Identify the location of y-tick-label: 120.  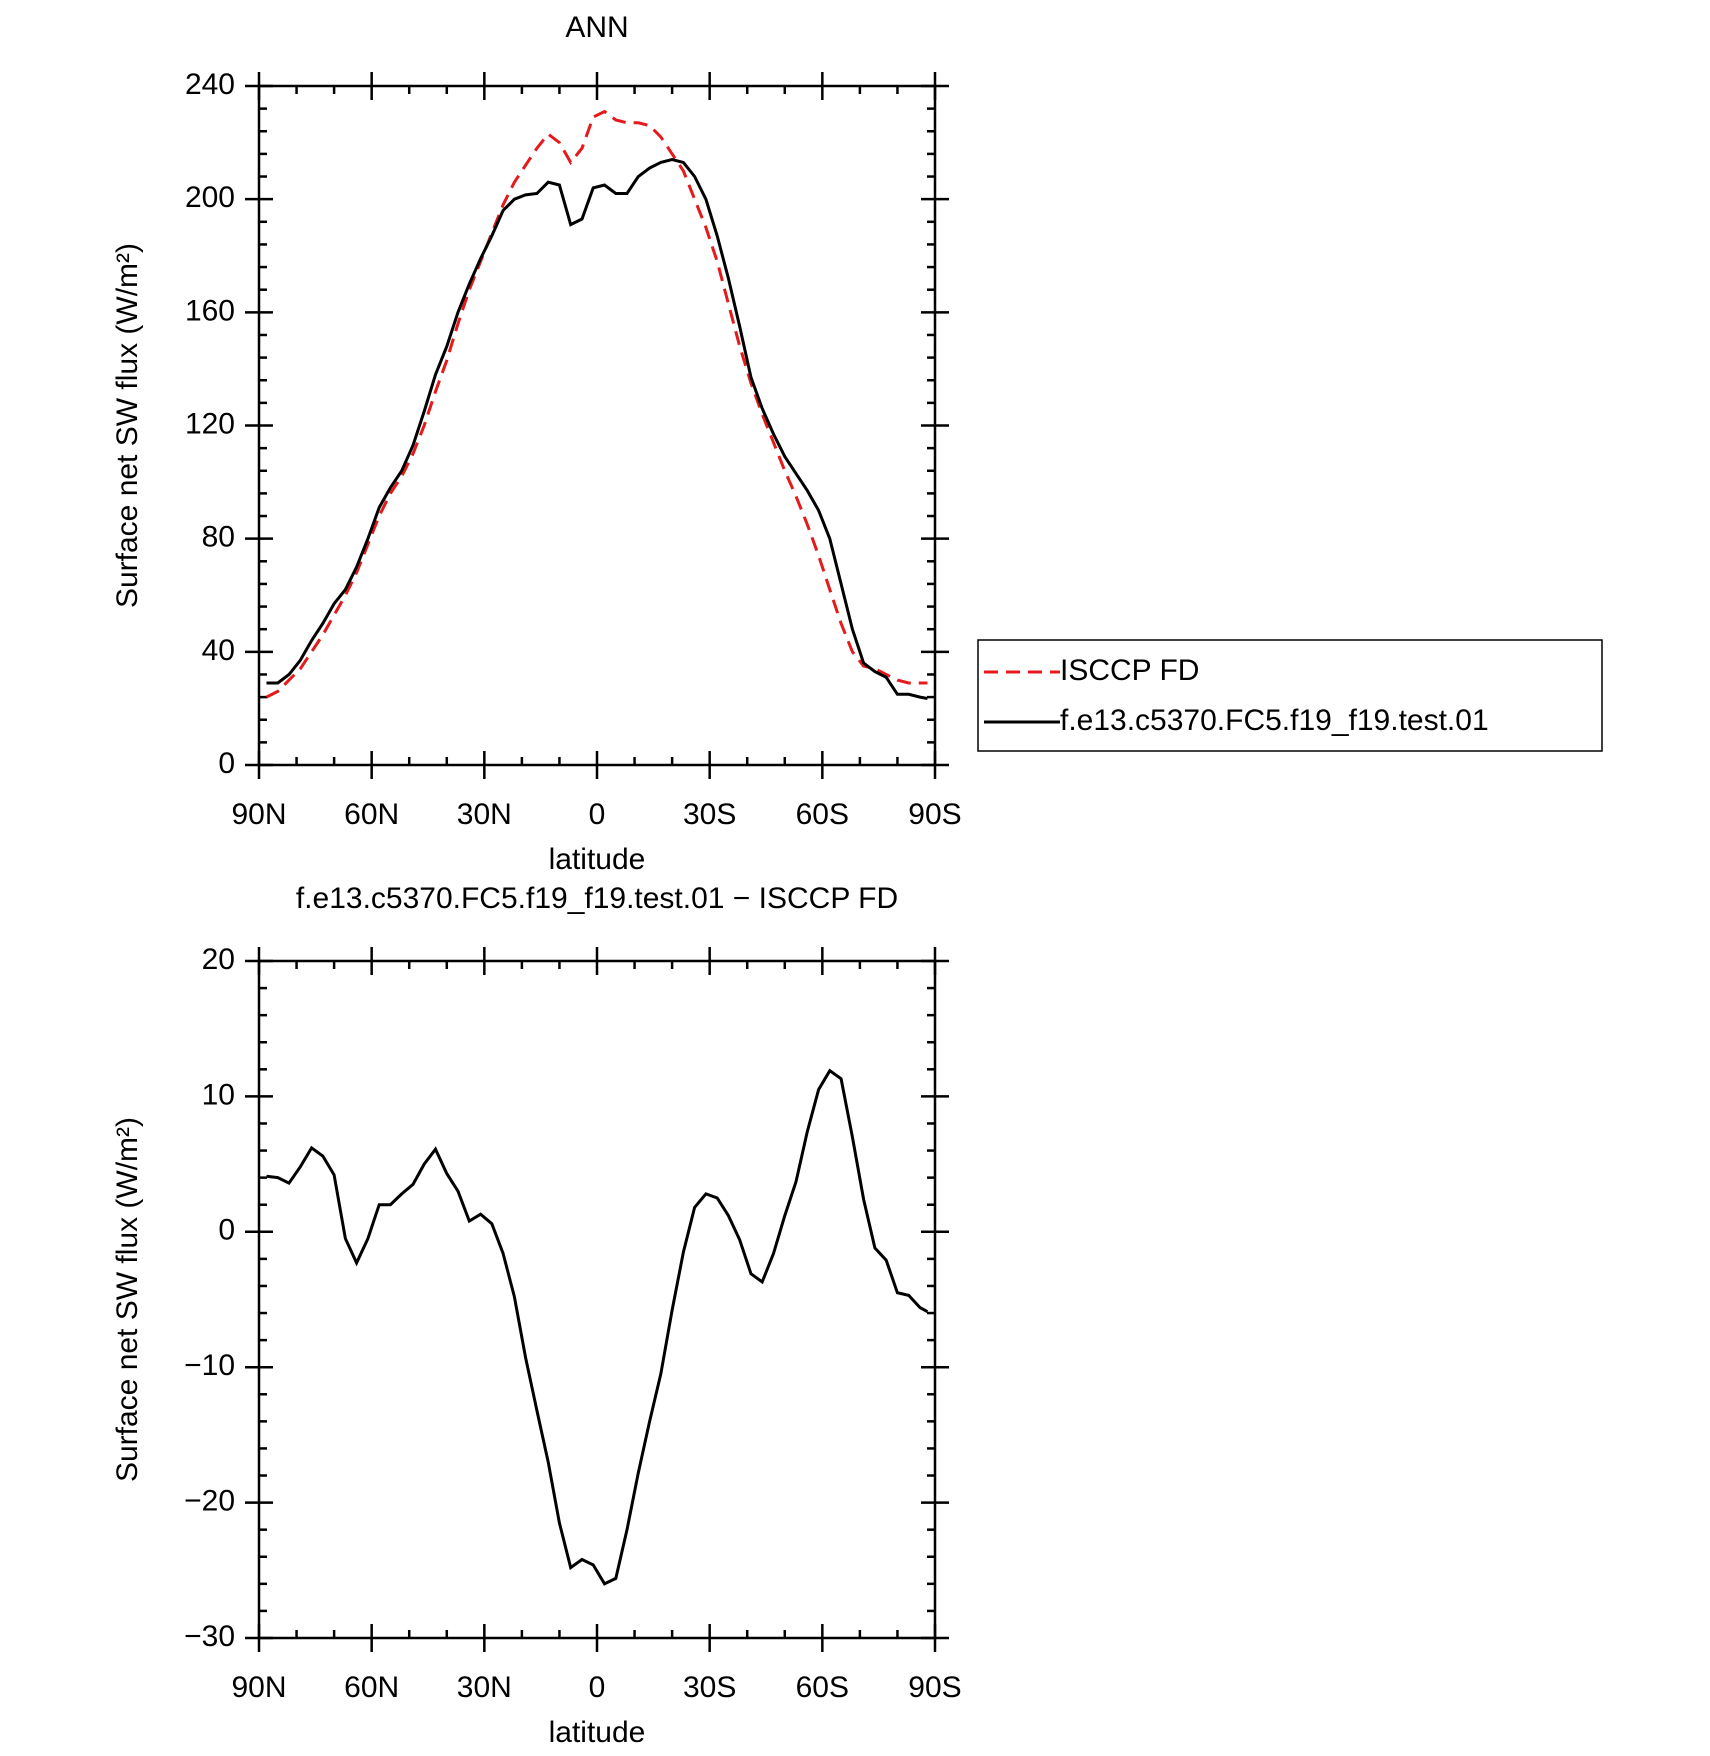
(210, 423).